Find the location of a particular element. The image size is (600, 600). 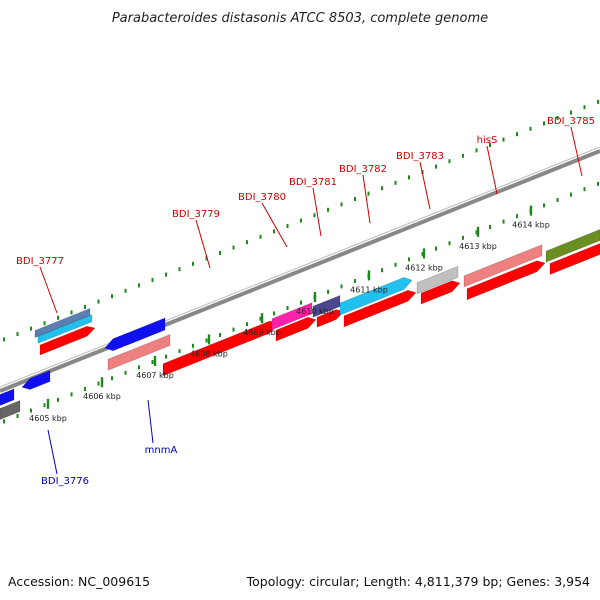

gene-bdi3785 is located at coordinates (572, 246).